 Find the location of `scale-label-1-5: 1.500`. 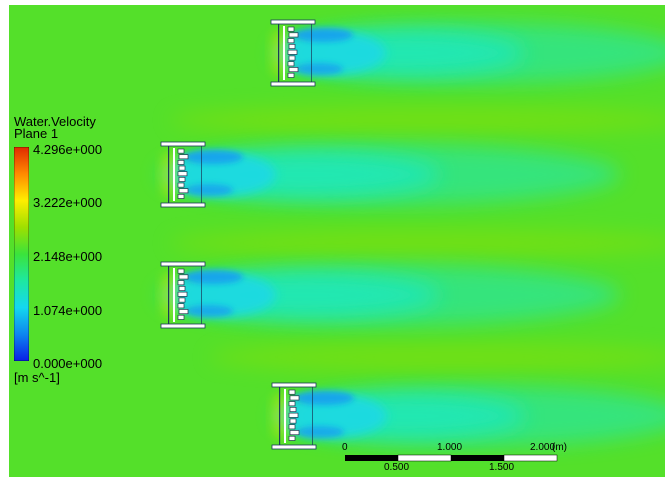

scale-label-1-5: 1.500 is located at coordinates (502, 467).